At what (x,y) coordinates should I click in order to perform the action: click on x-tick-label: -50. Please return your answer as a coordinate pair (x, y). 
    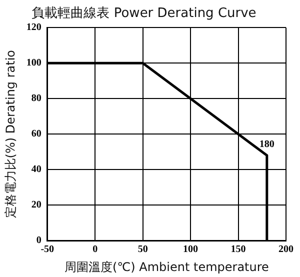
    Looking at the image, I should click on (47, 250).